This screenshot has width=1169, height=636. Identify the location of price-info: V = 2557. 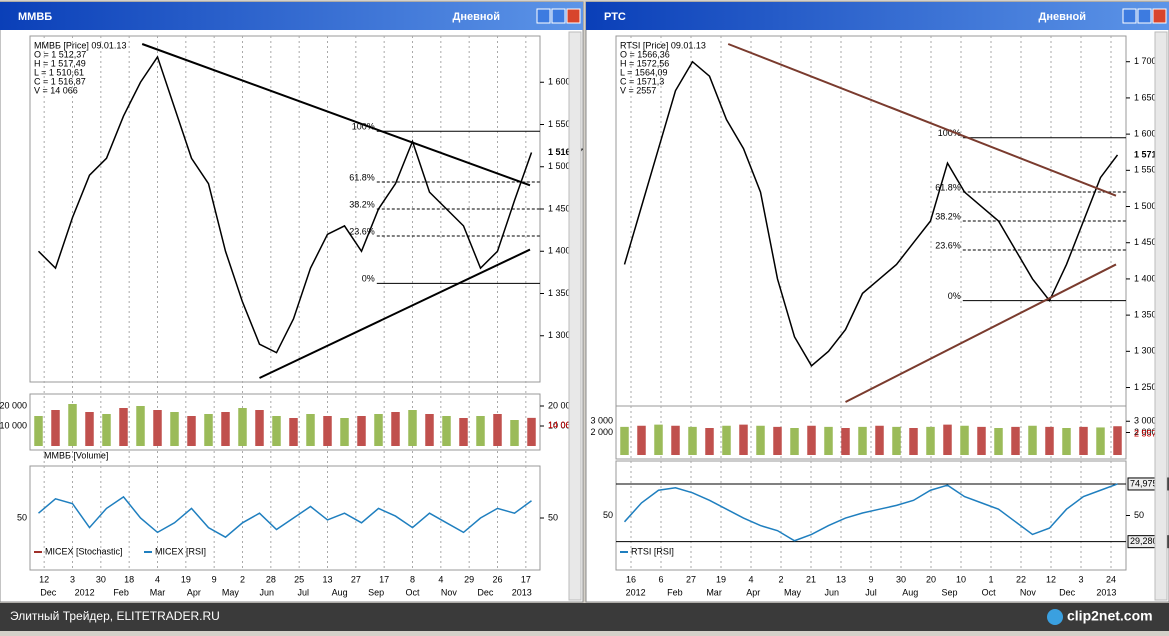
(638, 90).